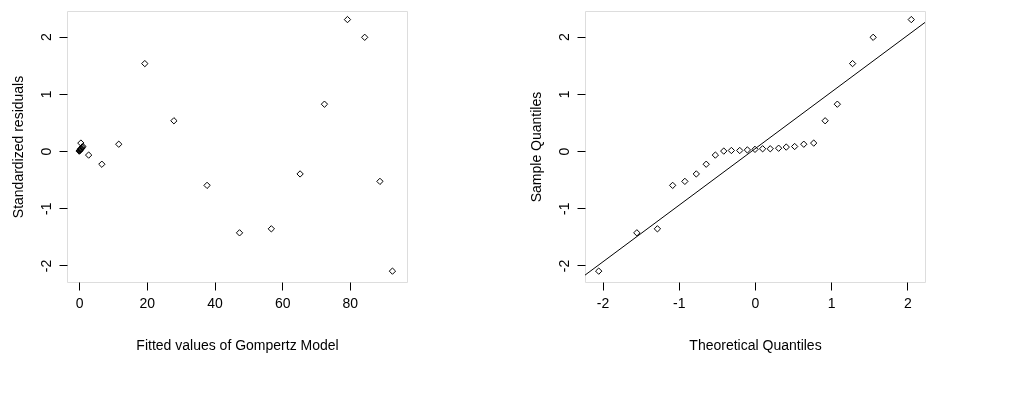 This screenshot has height=405, width=1010. I want to click on x-tick-label: 20, so click(147, 302).